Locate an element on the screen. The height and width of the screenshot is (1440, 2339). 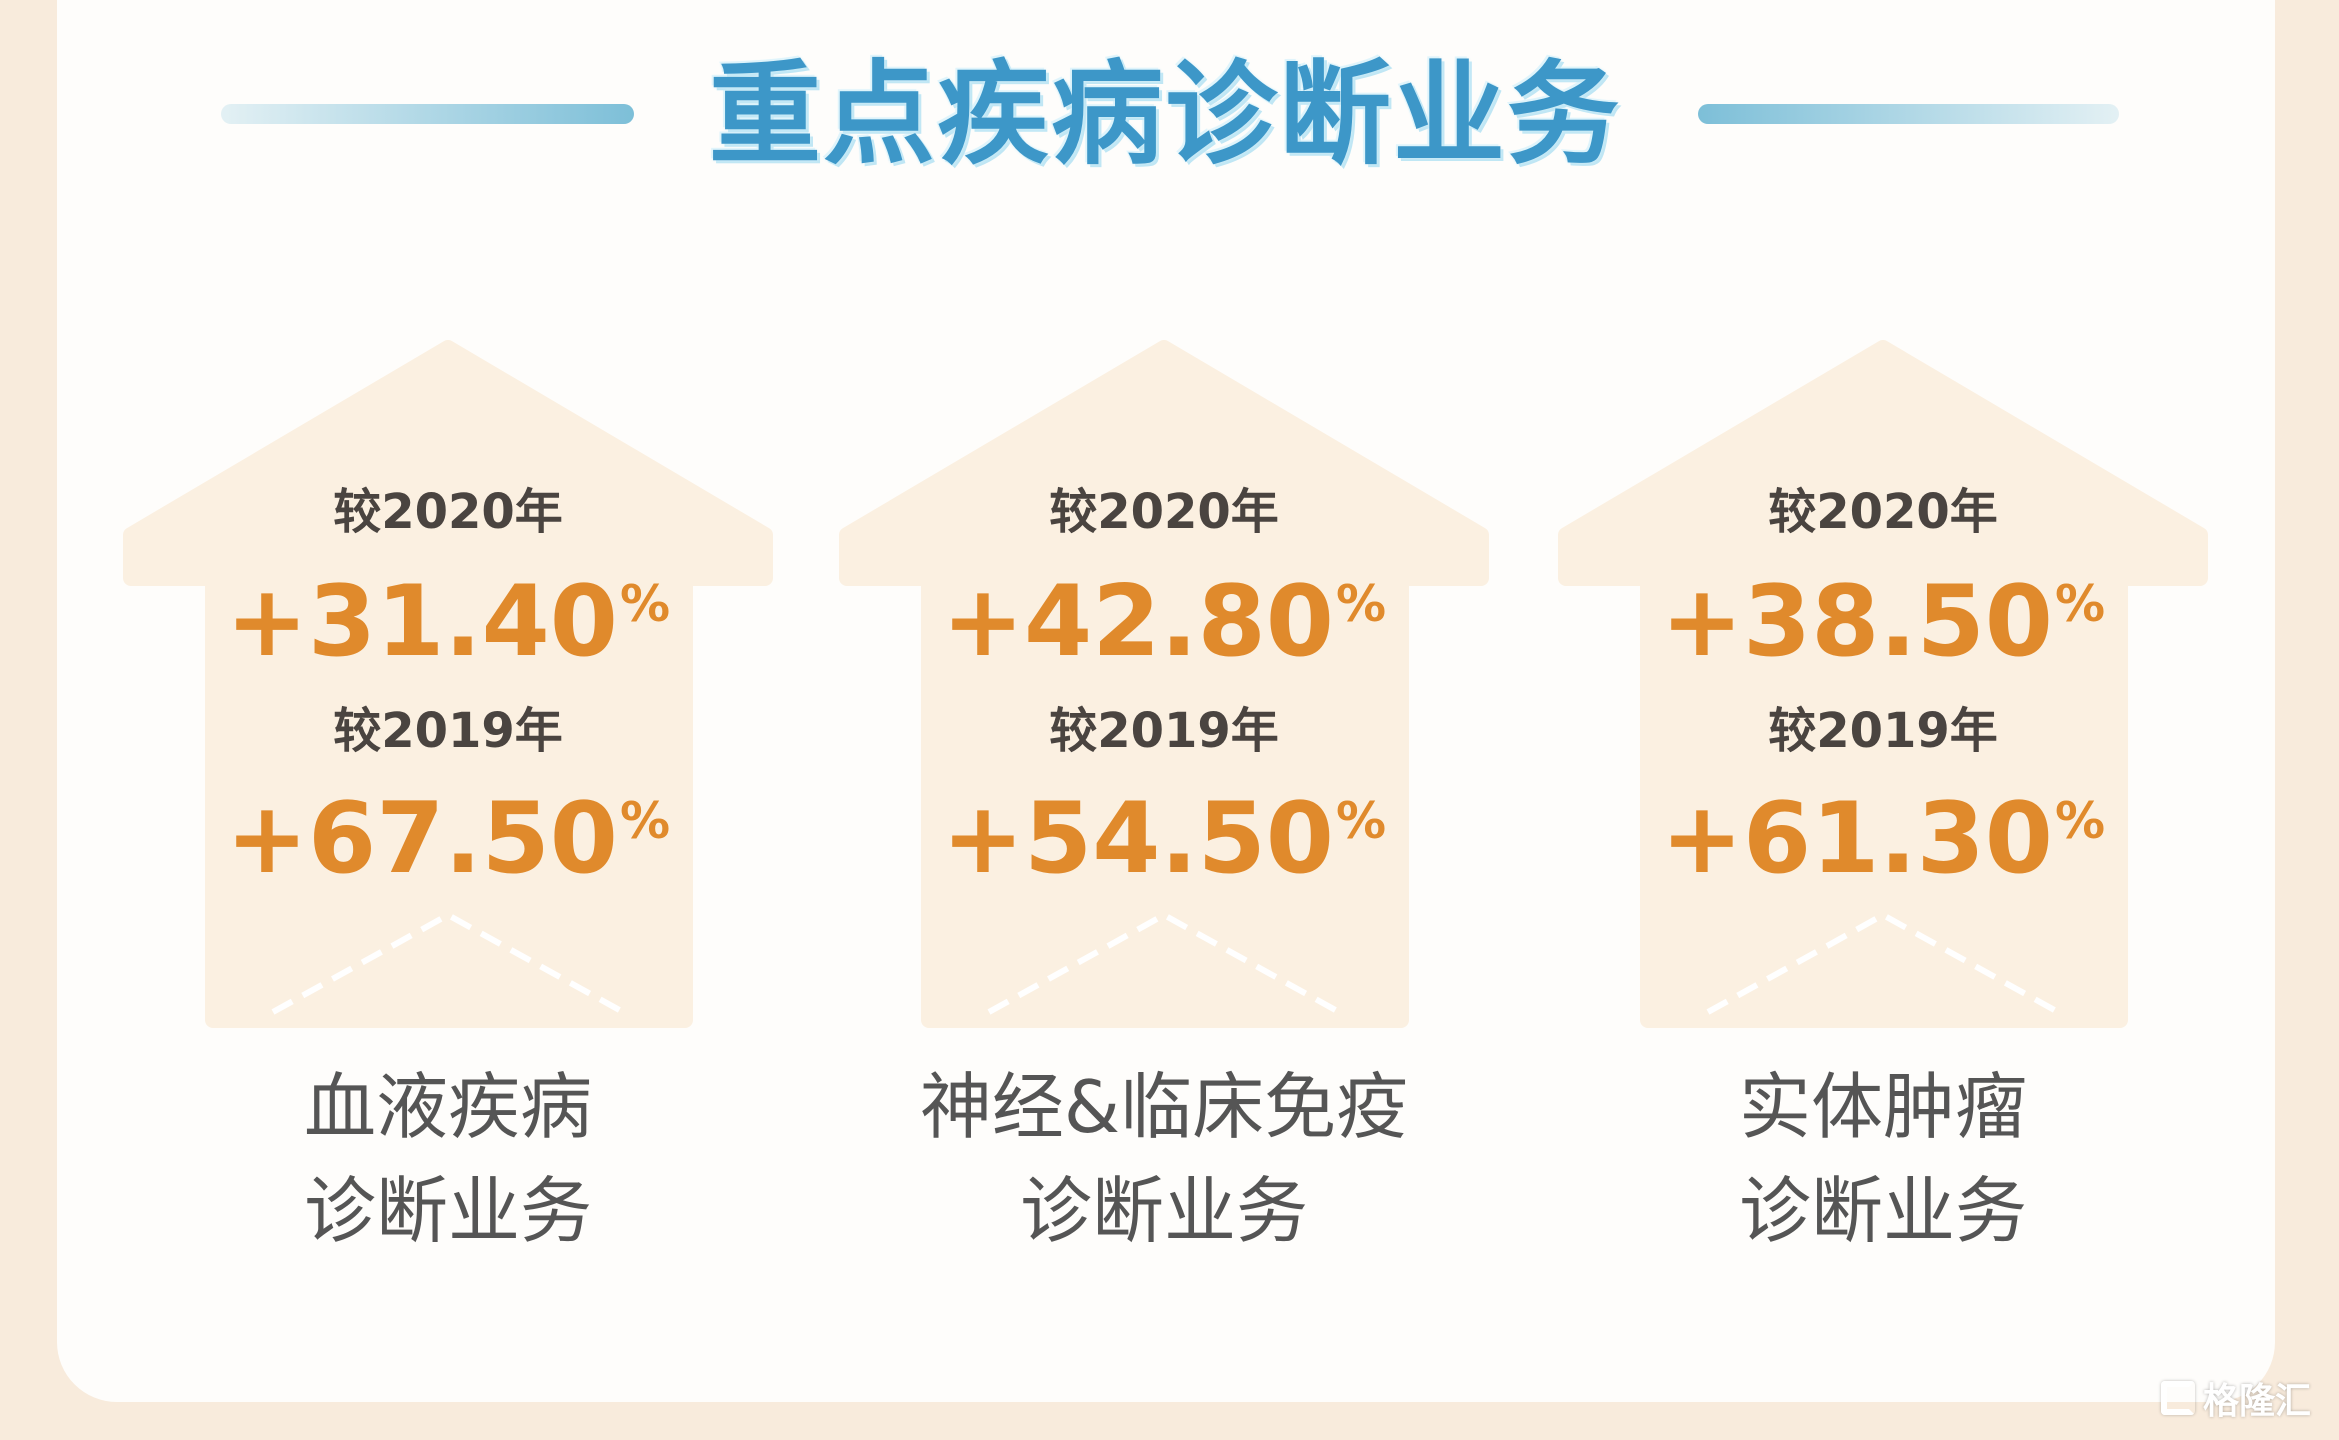
growth-house-3: 较2020年 +38.50% 较2019年 +61.30% is located at coordinates (1883, 685).